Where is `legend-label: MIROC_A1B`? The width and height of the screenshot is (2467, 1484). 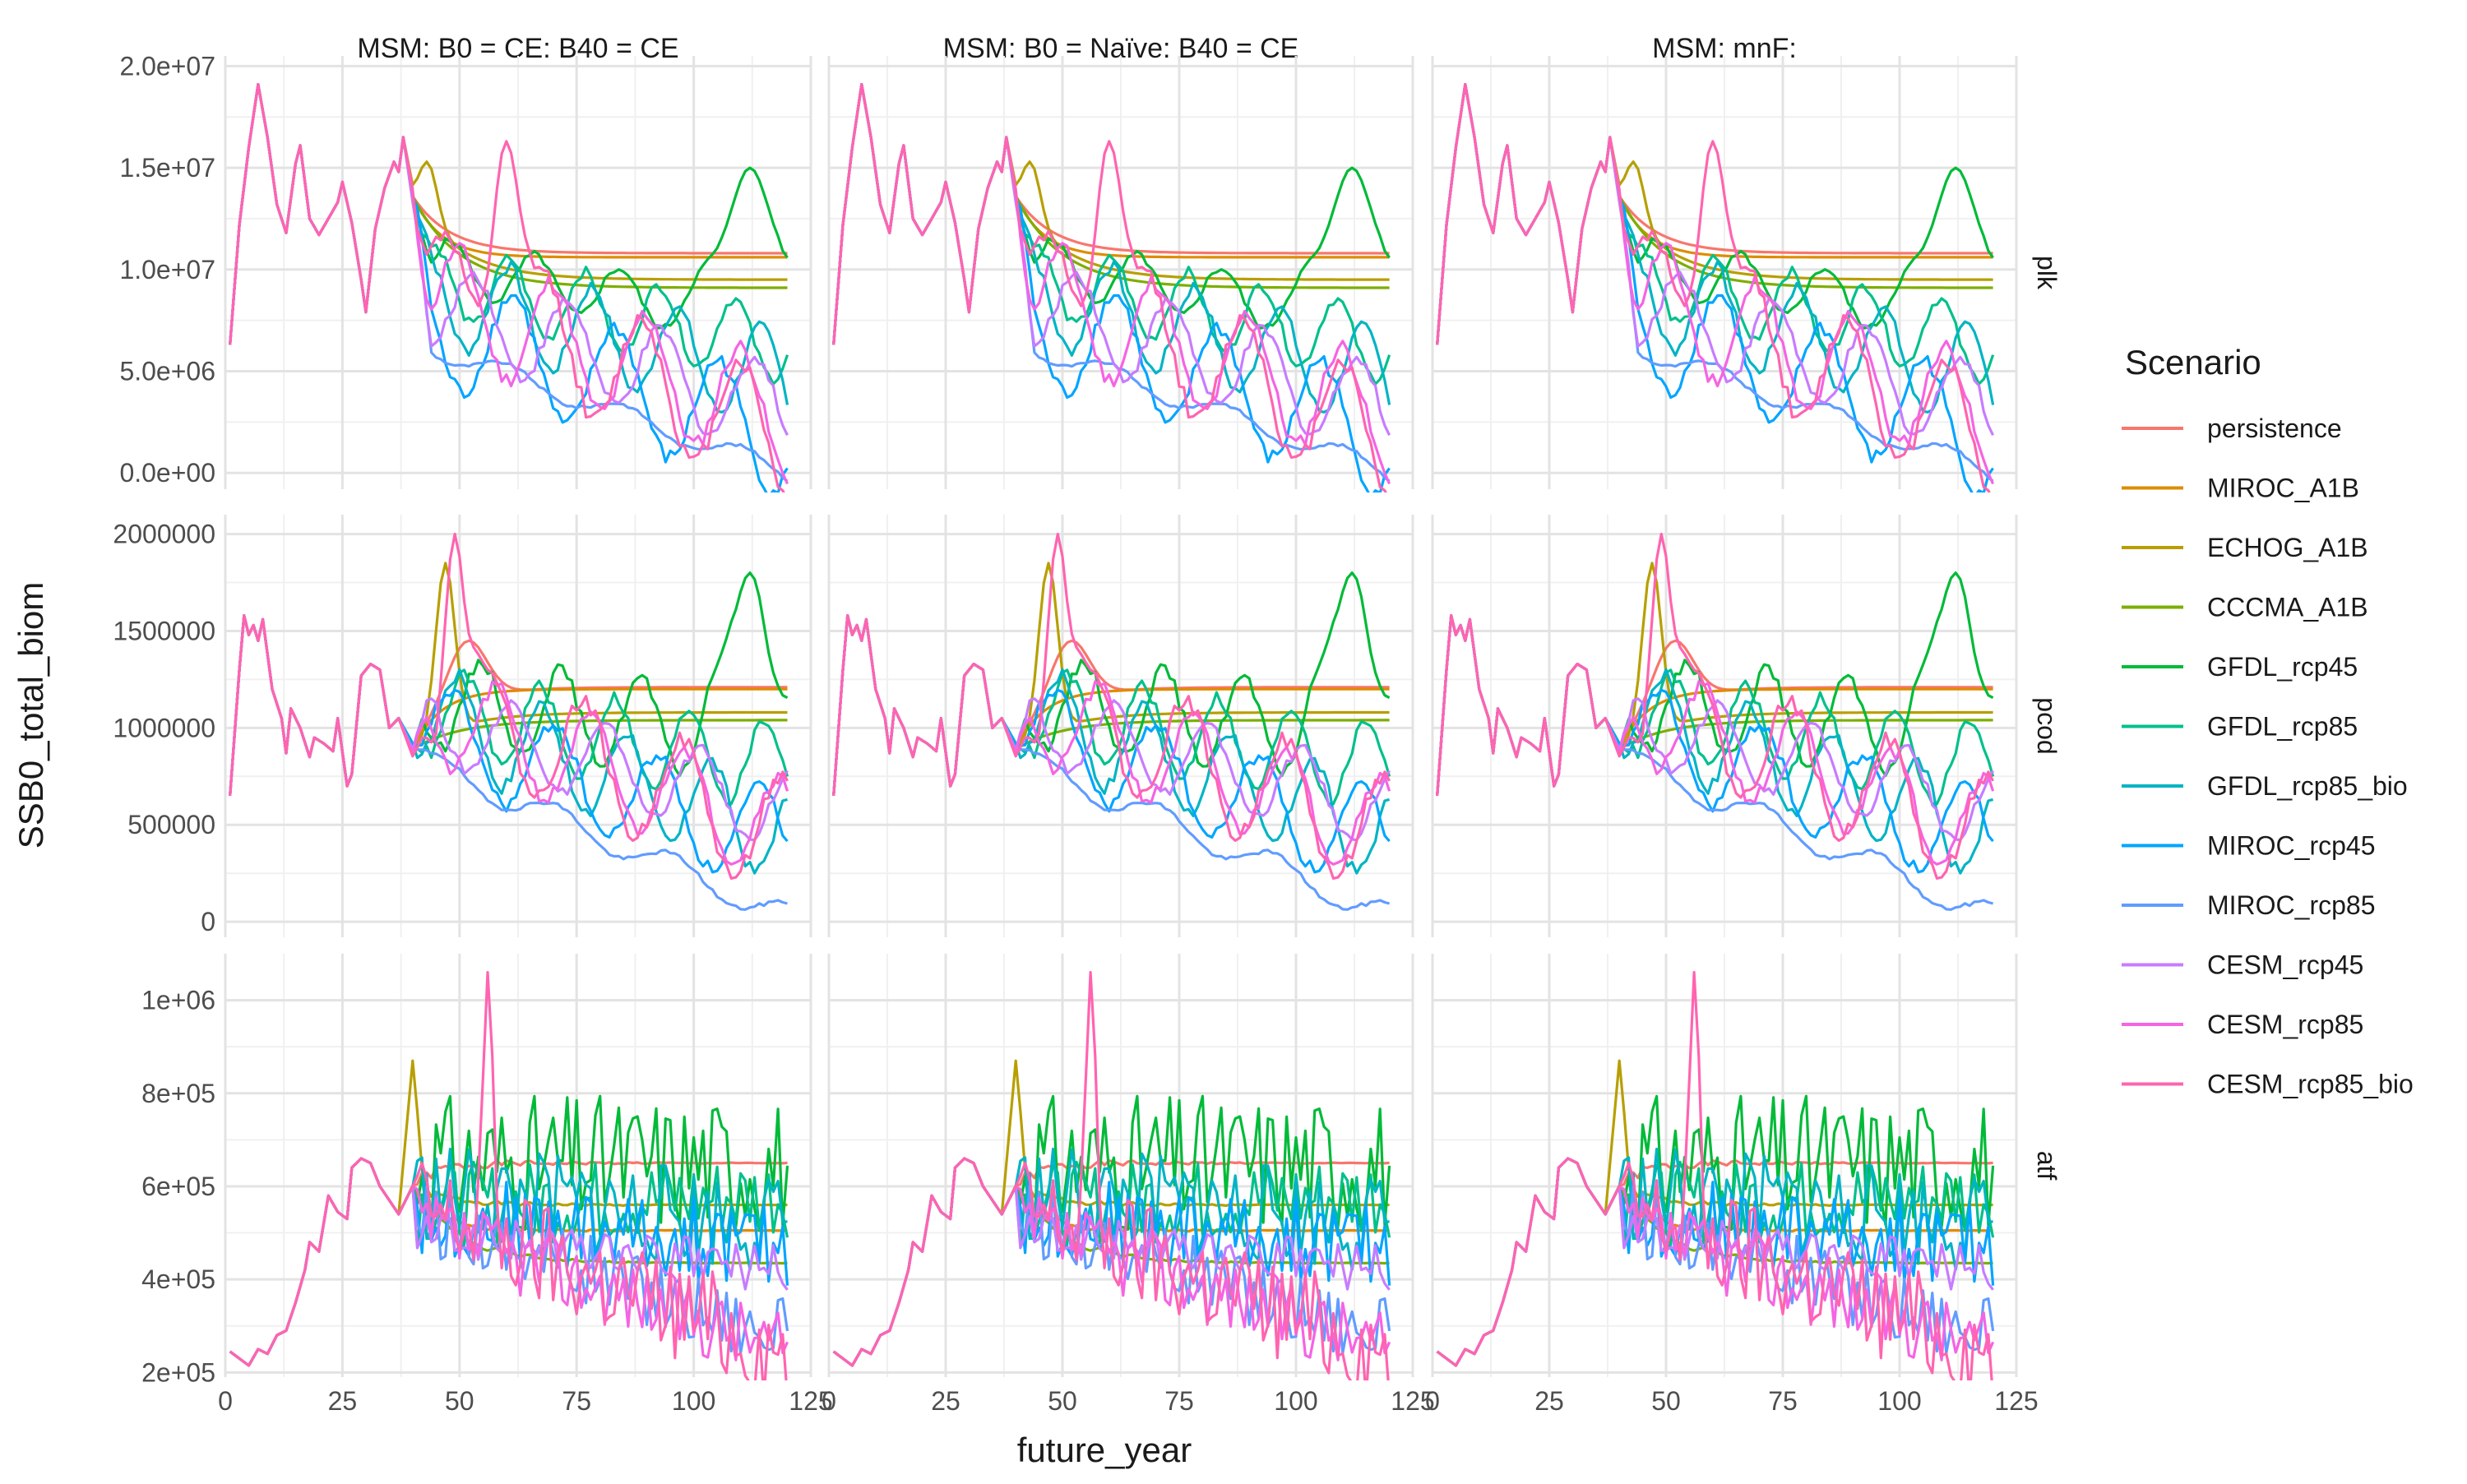 legend-label: MIROC_A1B is located at coordinates (2283, 489).